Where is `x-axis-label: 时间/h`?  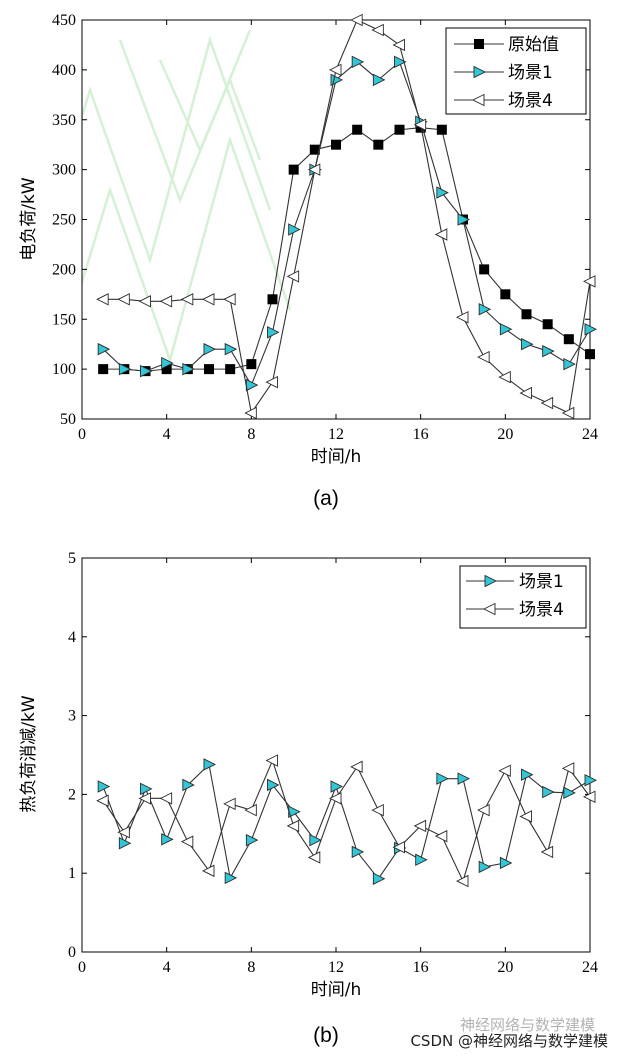 x-axis-label: 时间/h is located at coordinates (336, 457).